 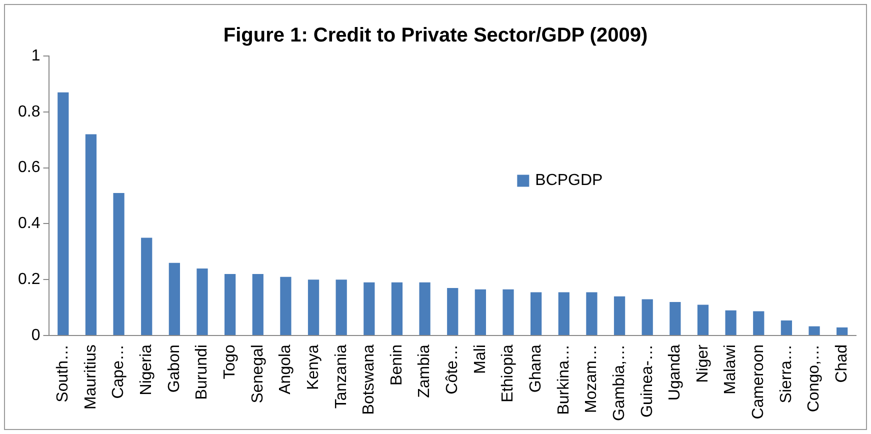 I want to click on y-tick-label: 1, so click(x=35, y=55).